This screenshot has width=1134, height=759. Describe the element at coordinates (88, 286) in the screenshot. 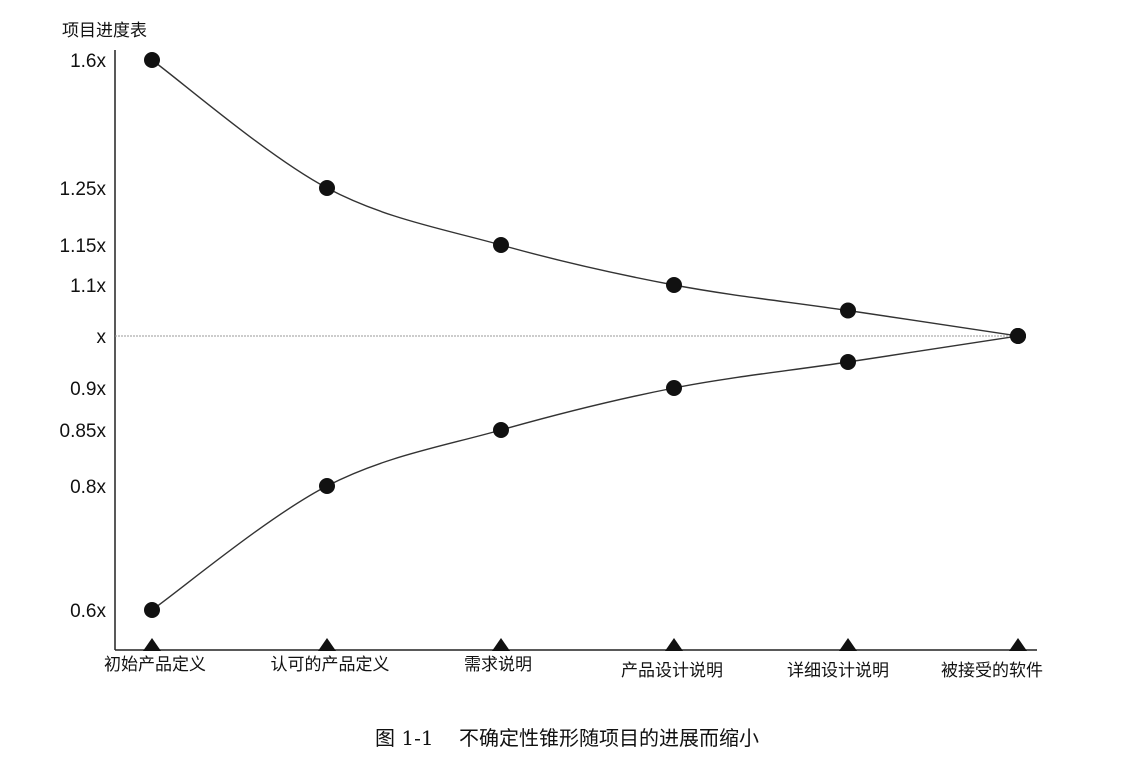

I see `y-tick-label: 1.1x` at that location.